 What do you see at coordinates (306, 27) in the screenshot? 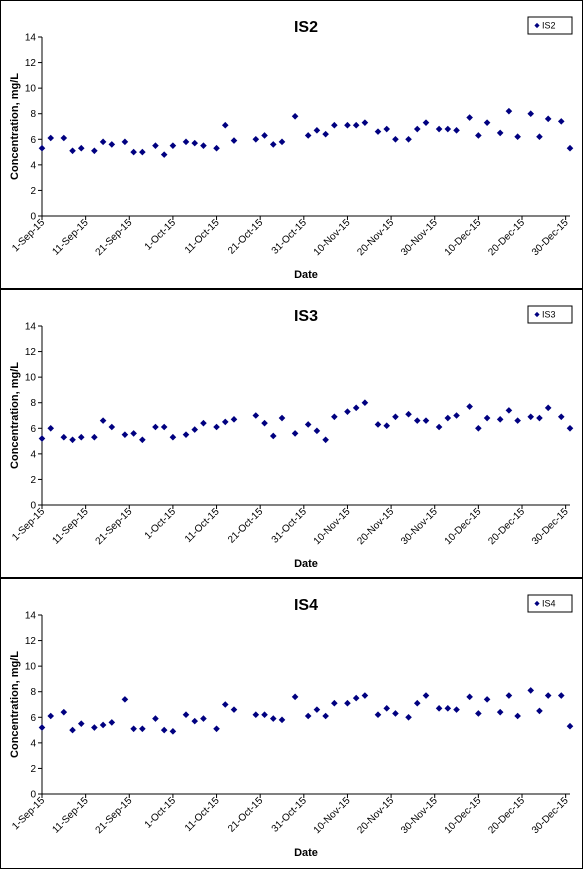
I see `chart-title: IS2` at bounding box center [306, 27].